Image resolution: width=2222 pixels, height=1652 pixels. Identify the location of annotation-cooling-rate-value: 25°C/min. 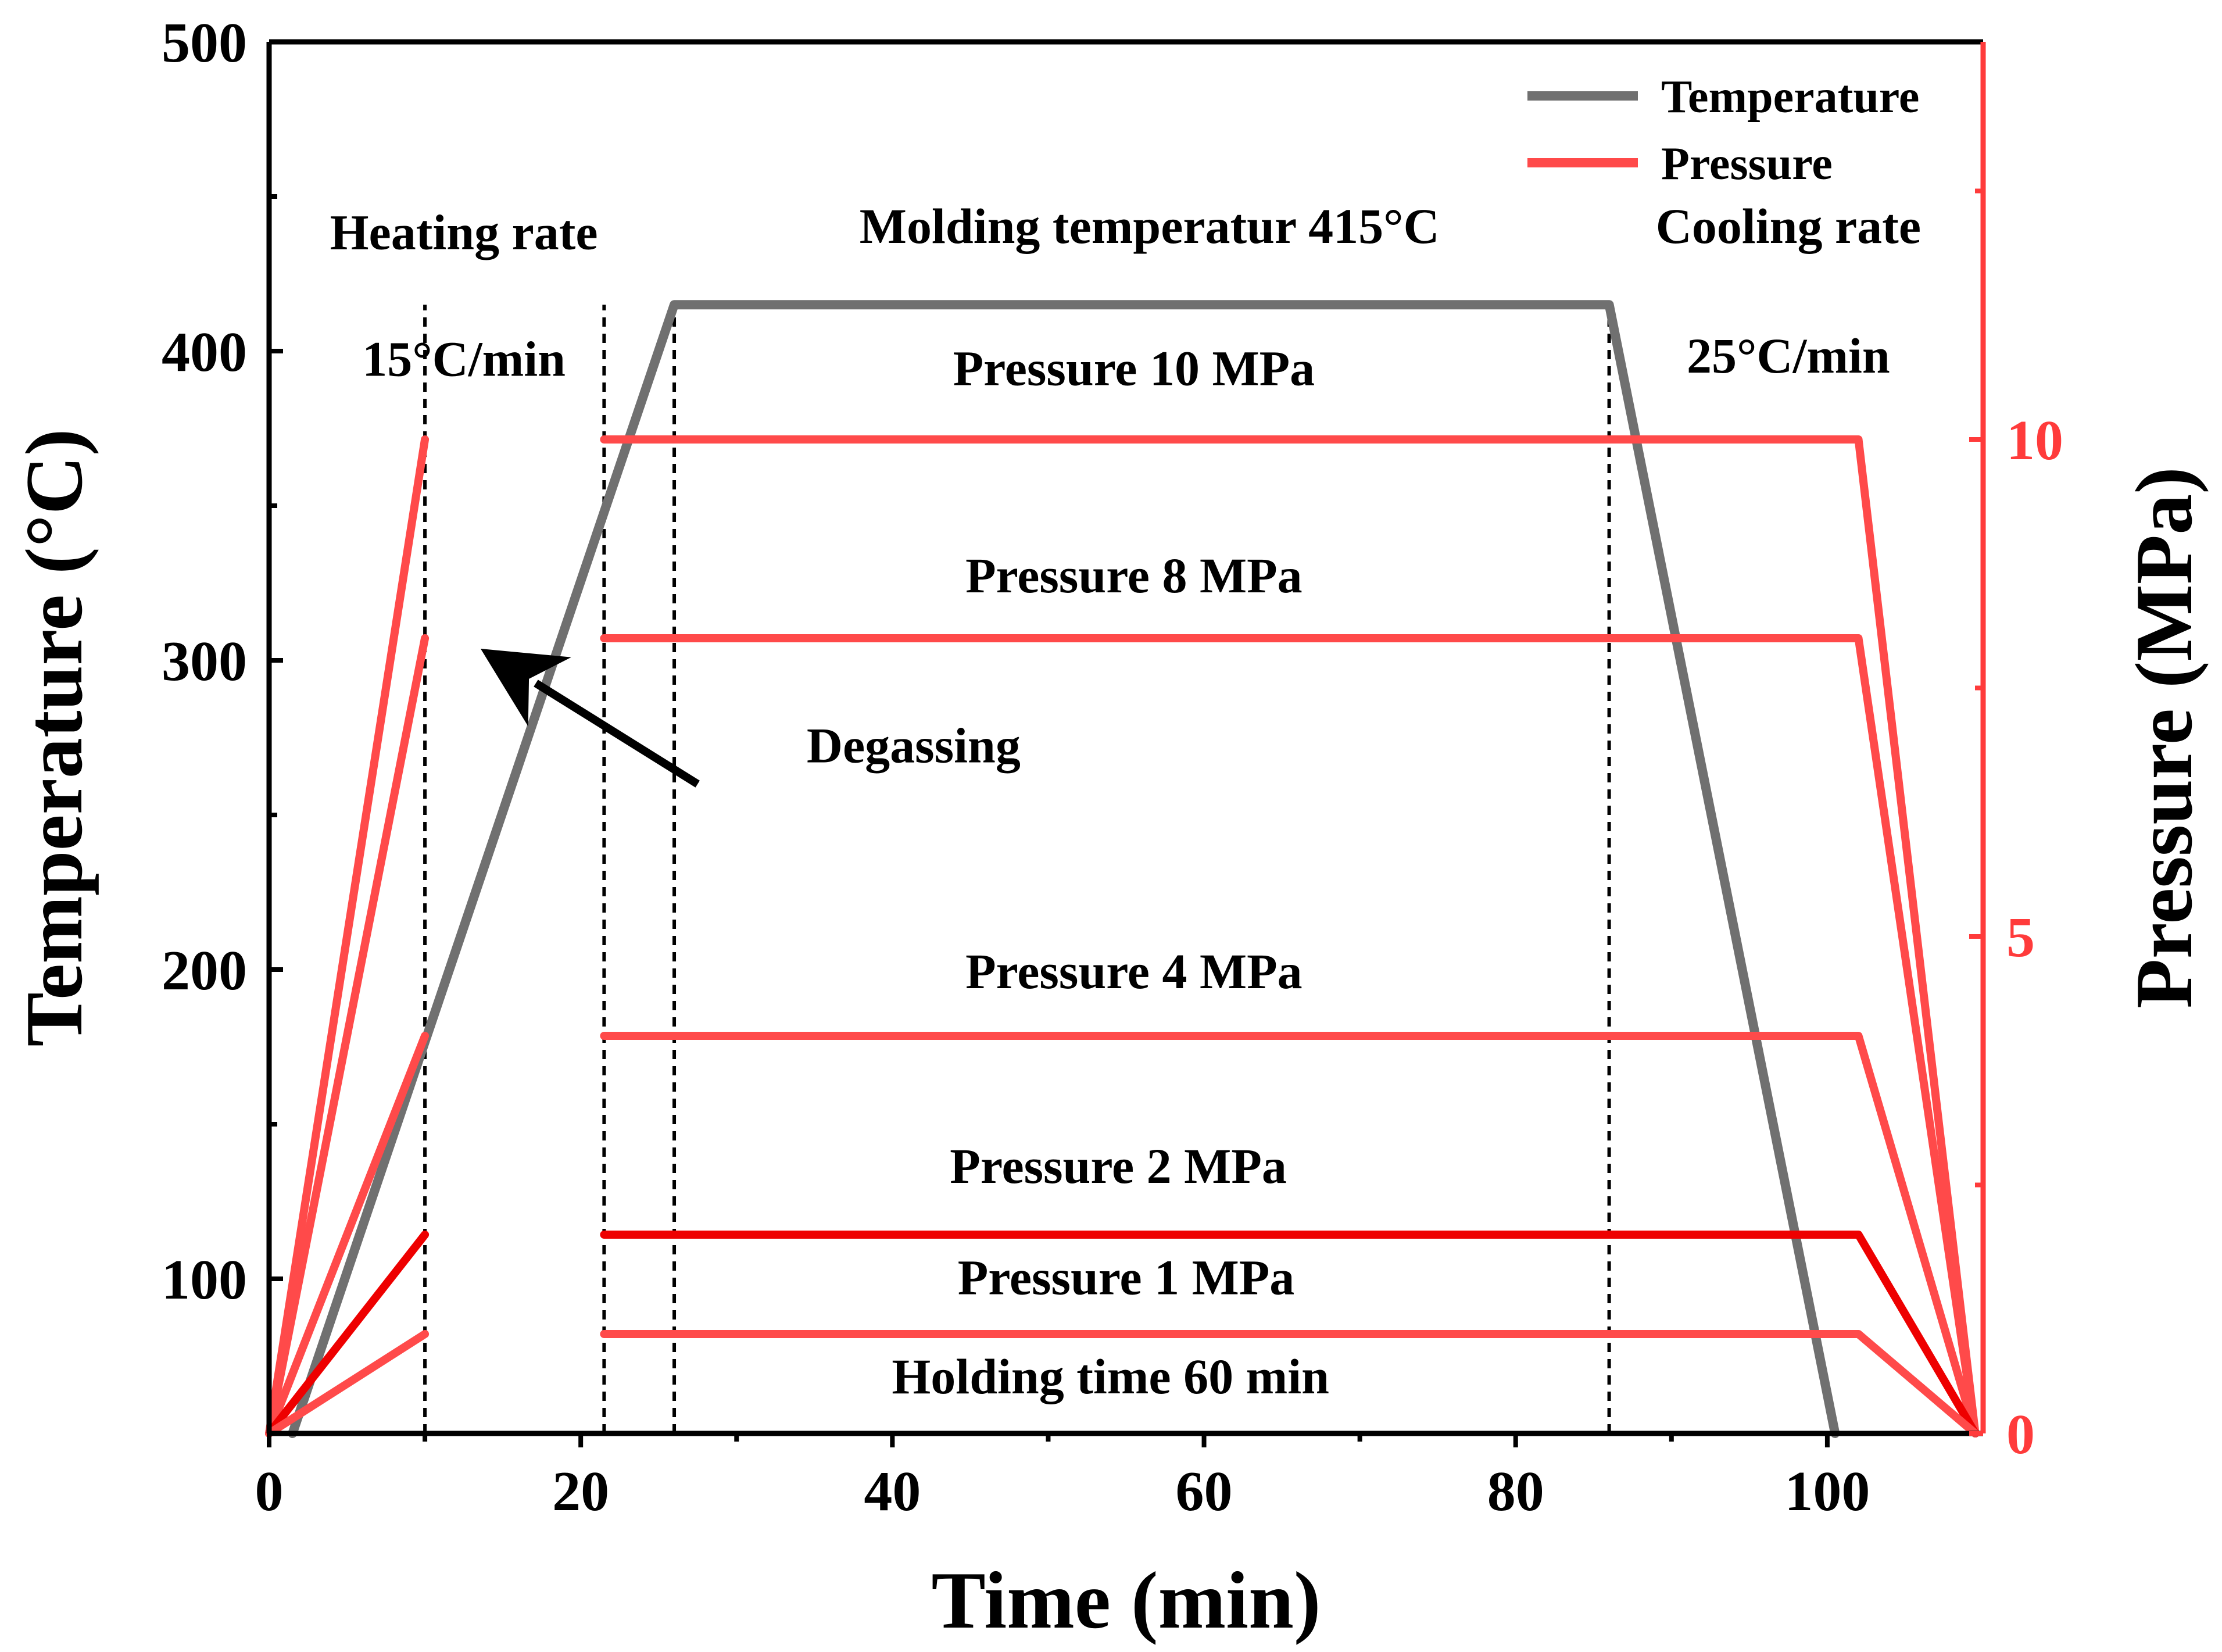
(1788, 356).